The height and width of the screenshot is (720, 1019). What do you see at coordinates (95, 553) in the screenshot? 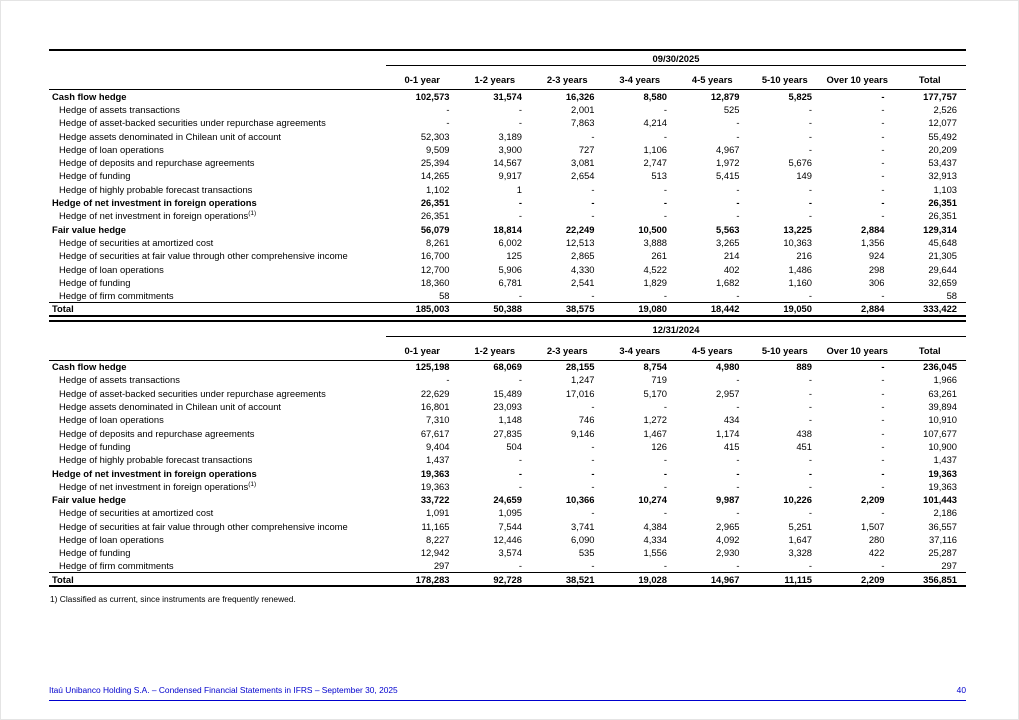
I see `row-label: Hedge of funding` at bounding box center [95, 553].